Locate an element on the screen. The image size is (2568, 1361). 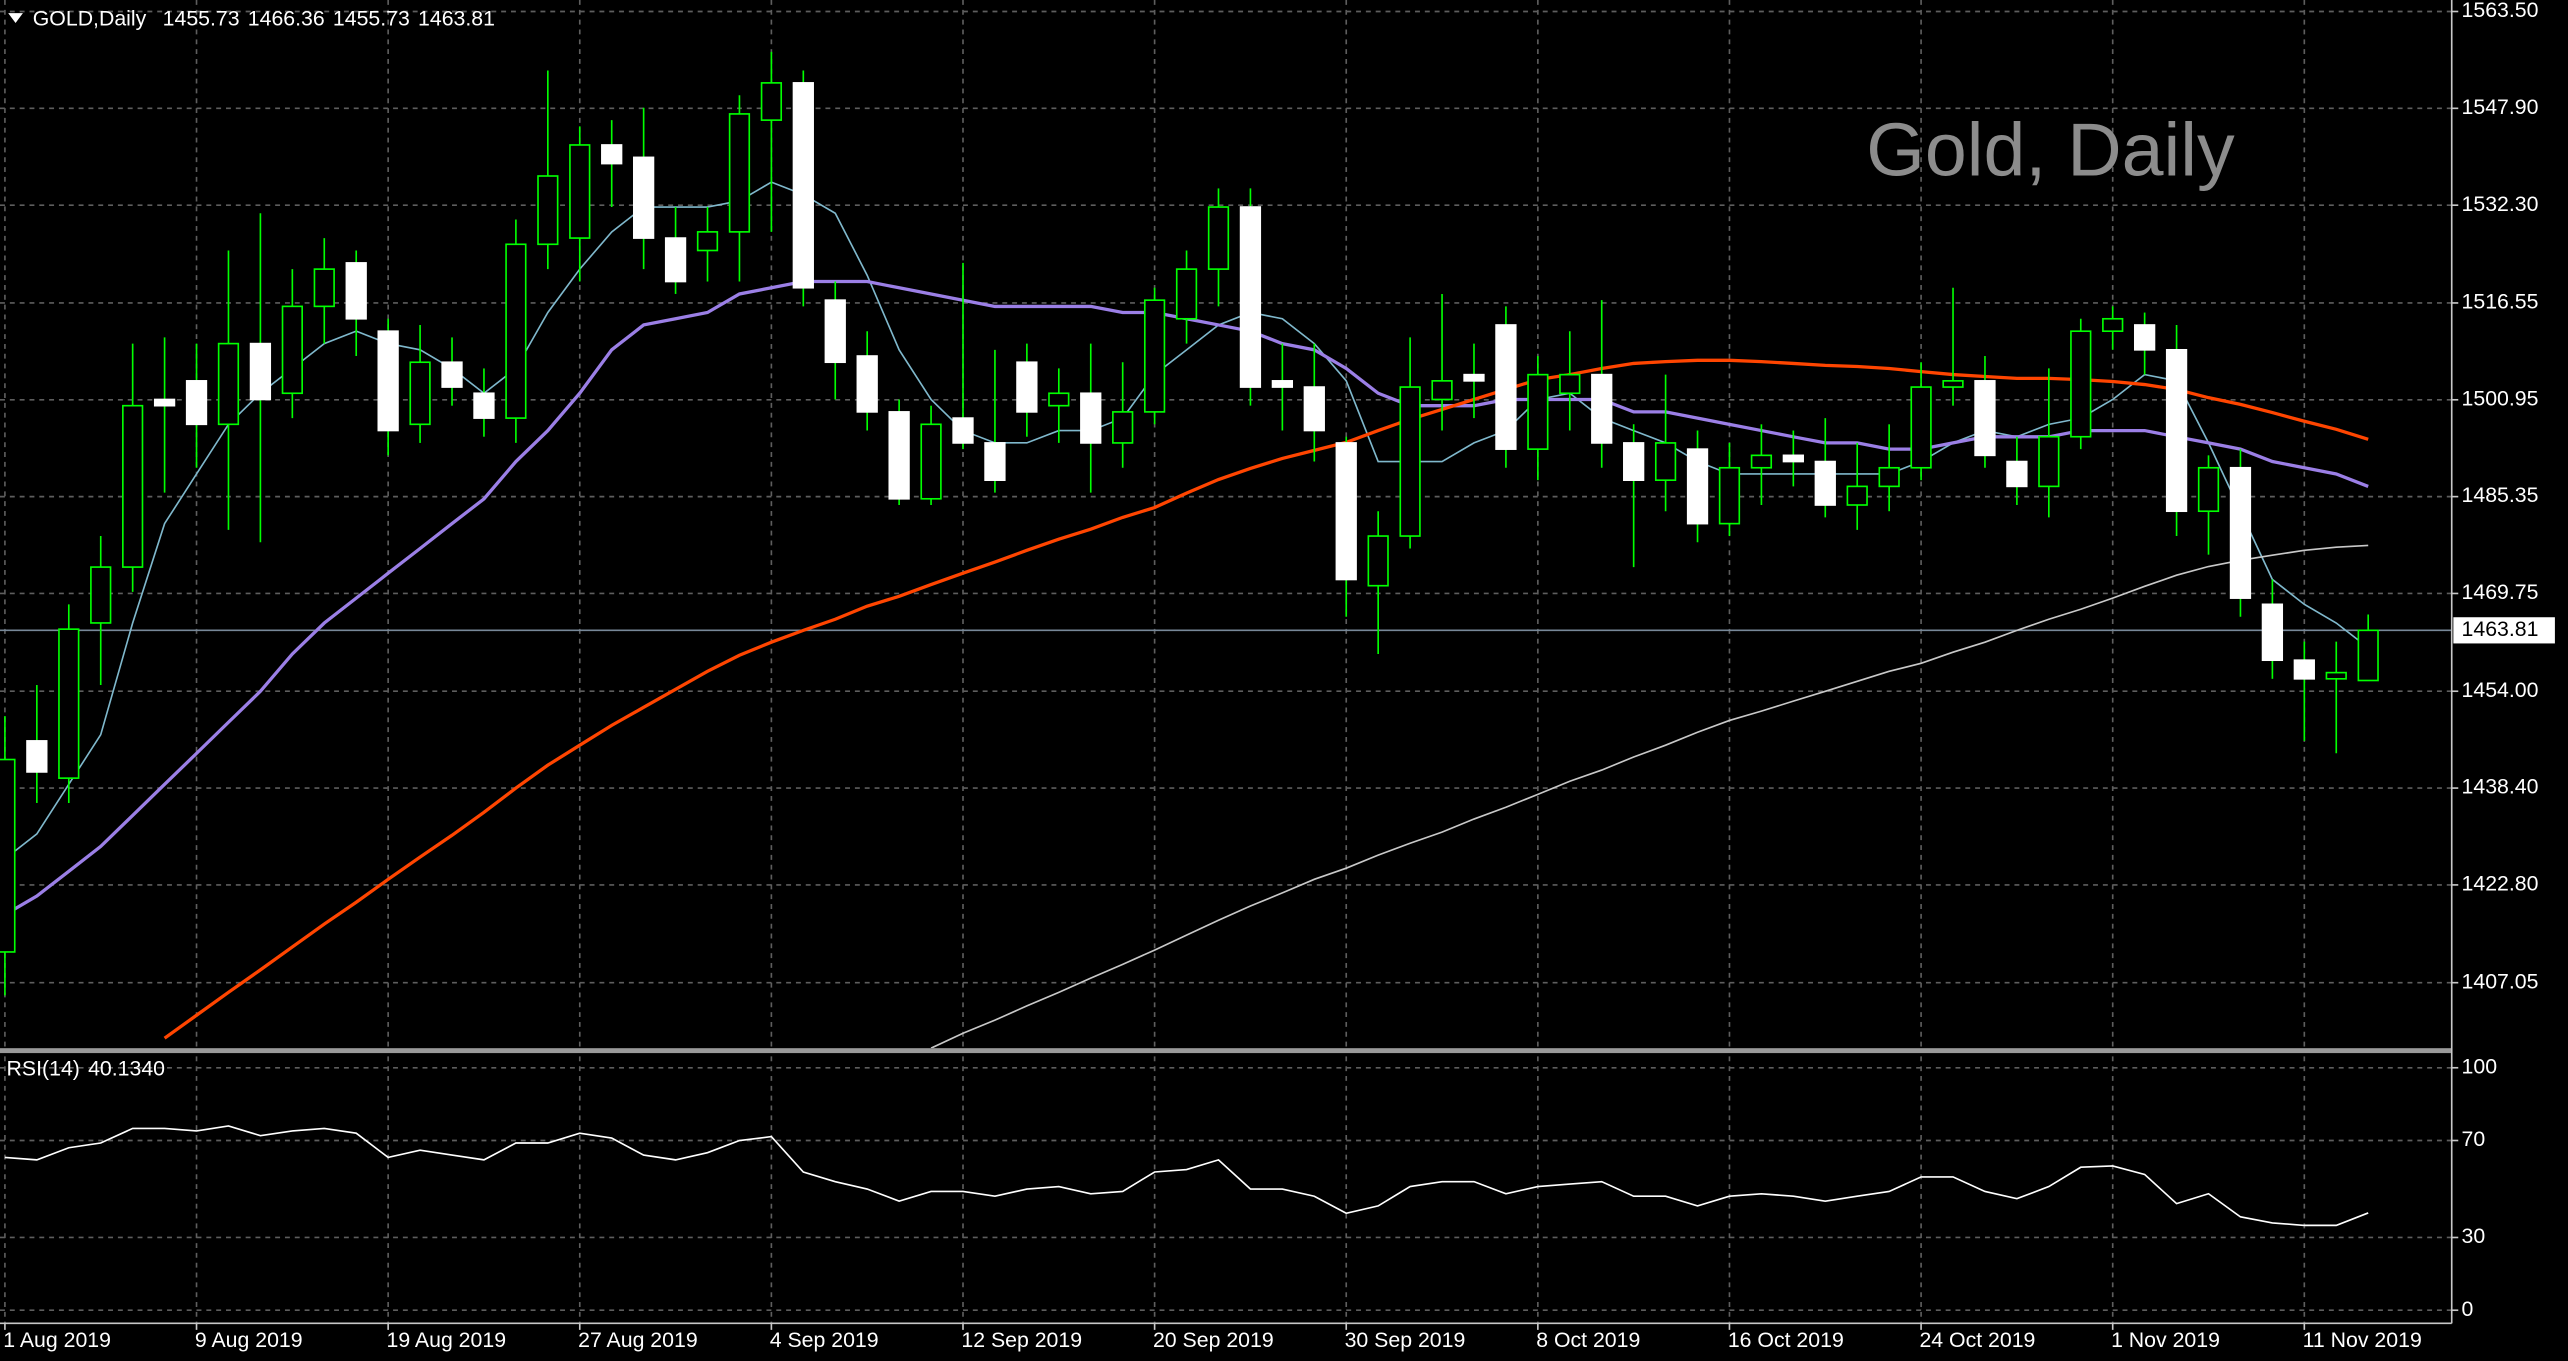
symbol: GOLD,Daily is located at coordinates (90, 18).